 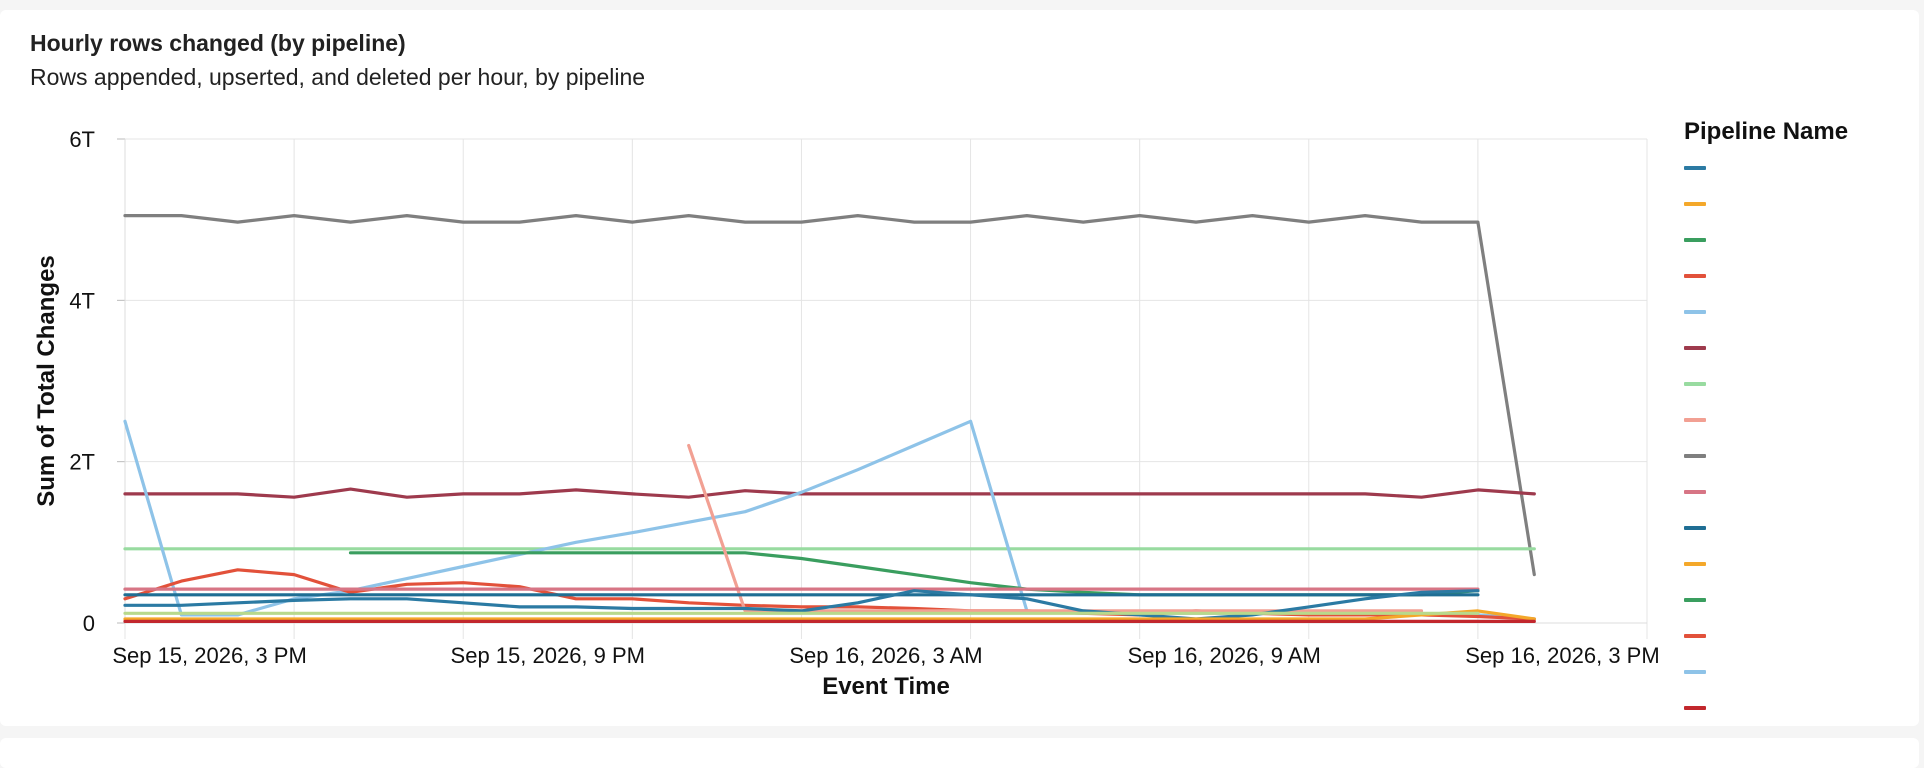 I want to click on legend: Pipeline Name, so click(x=1799, y=422).